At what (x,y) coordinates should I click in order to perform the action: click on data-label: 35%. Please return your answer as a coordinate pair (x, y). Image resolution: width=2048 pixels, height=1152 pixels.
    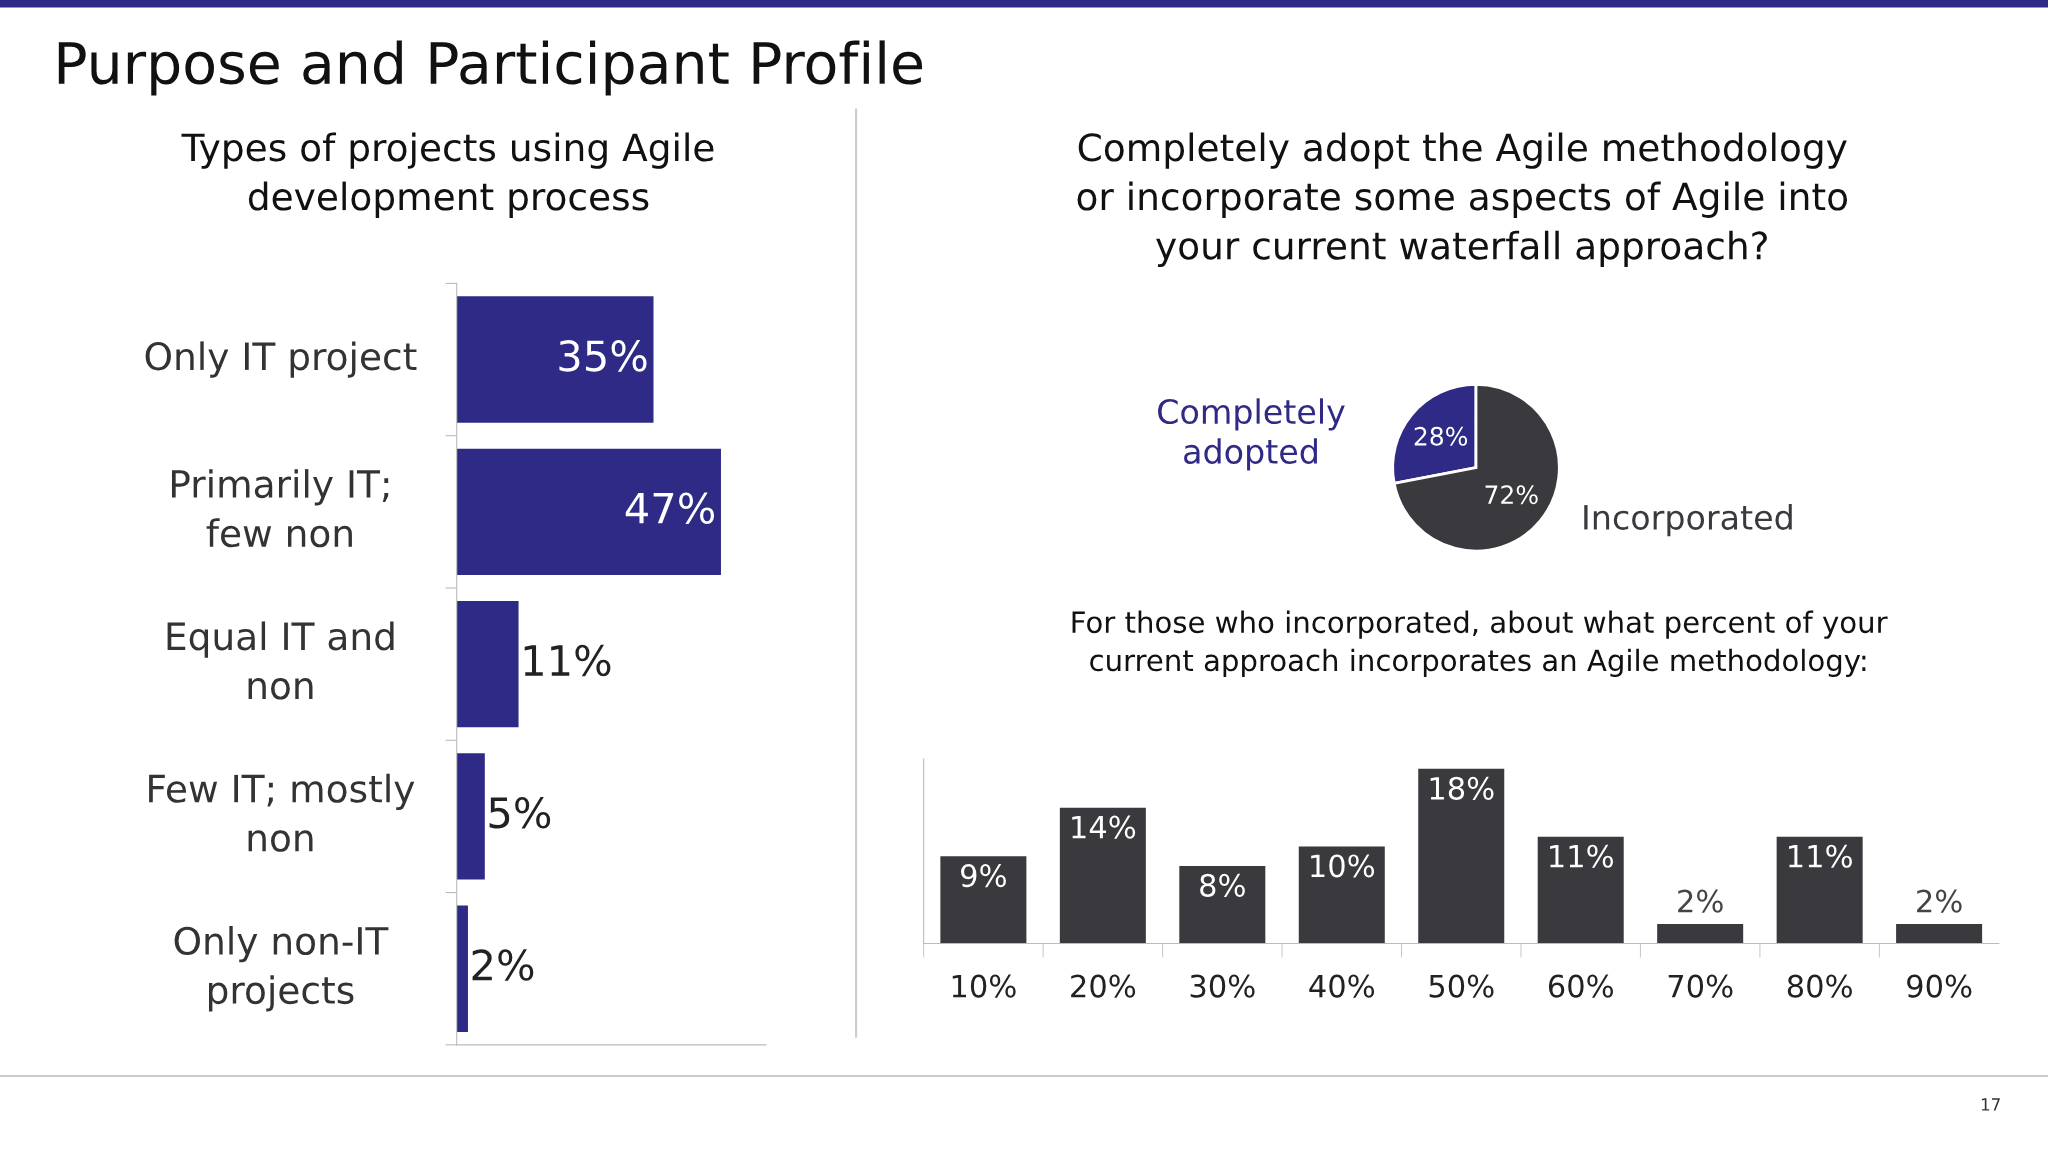
    Looking at the image, I should click on (603, 356).